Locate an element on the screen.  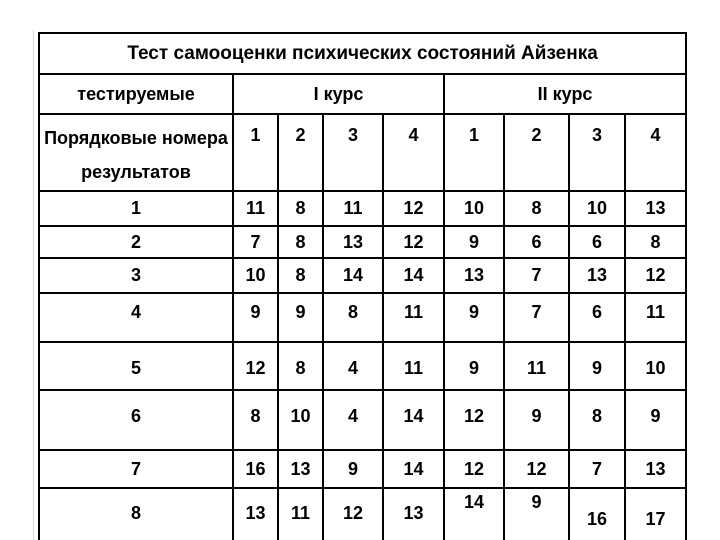
table-row: 2 7 8 13 12 9 6 6 8 is located at coordinates (363, 242).